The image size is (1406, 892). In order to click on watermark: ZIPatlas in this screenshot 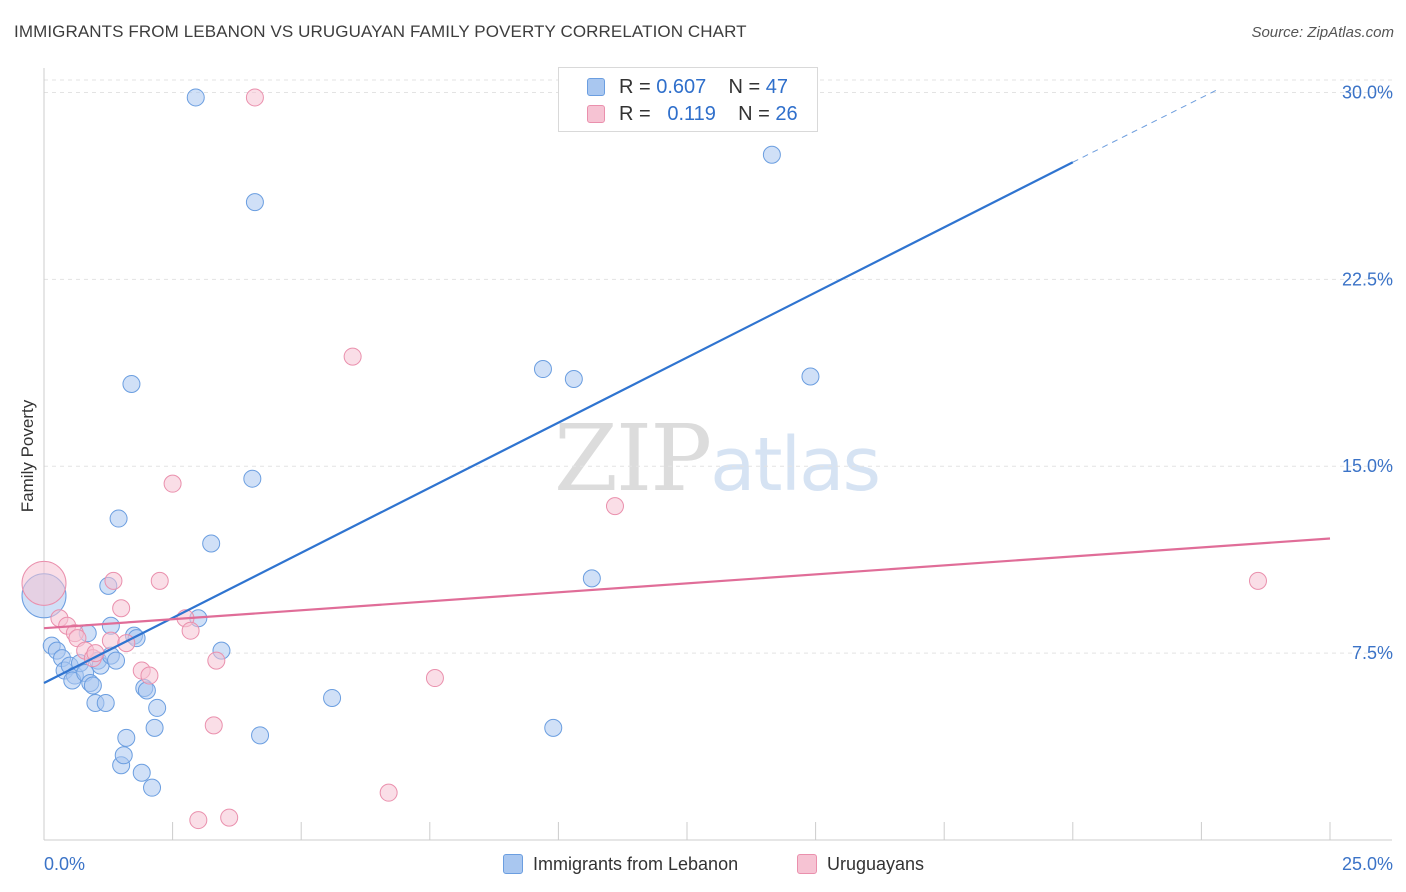, I will do `click(717, 458)`.